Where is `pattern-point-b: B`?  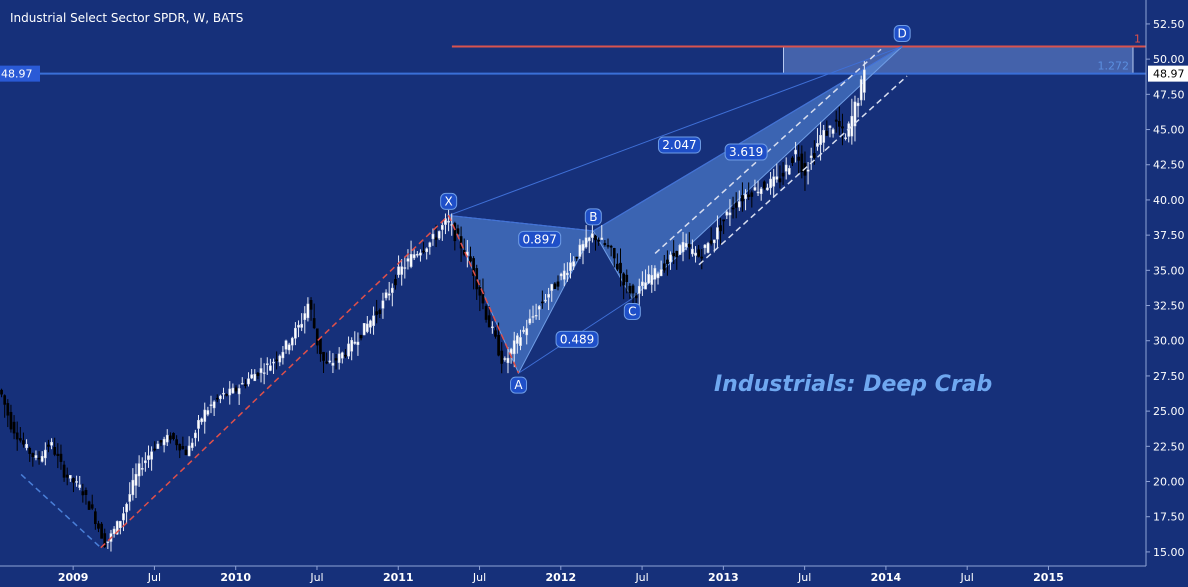
pattern-point-b: B is located at coordinates (593, 217).